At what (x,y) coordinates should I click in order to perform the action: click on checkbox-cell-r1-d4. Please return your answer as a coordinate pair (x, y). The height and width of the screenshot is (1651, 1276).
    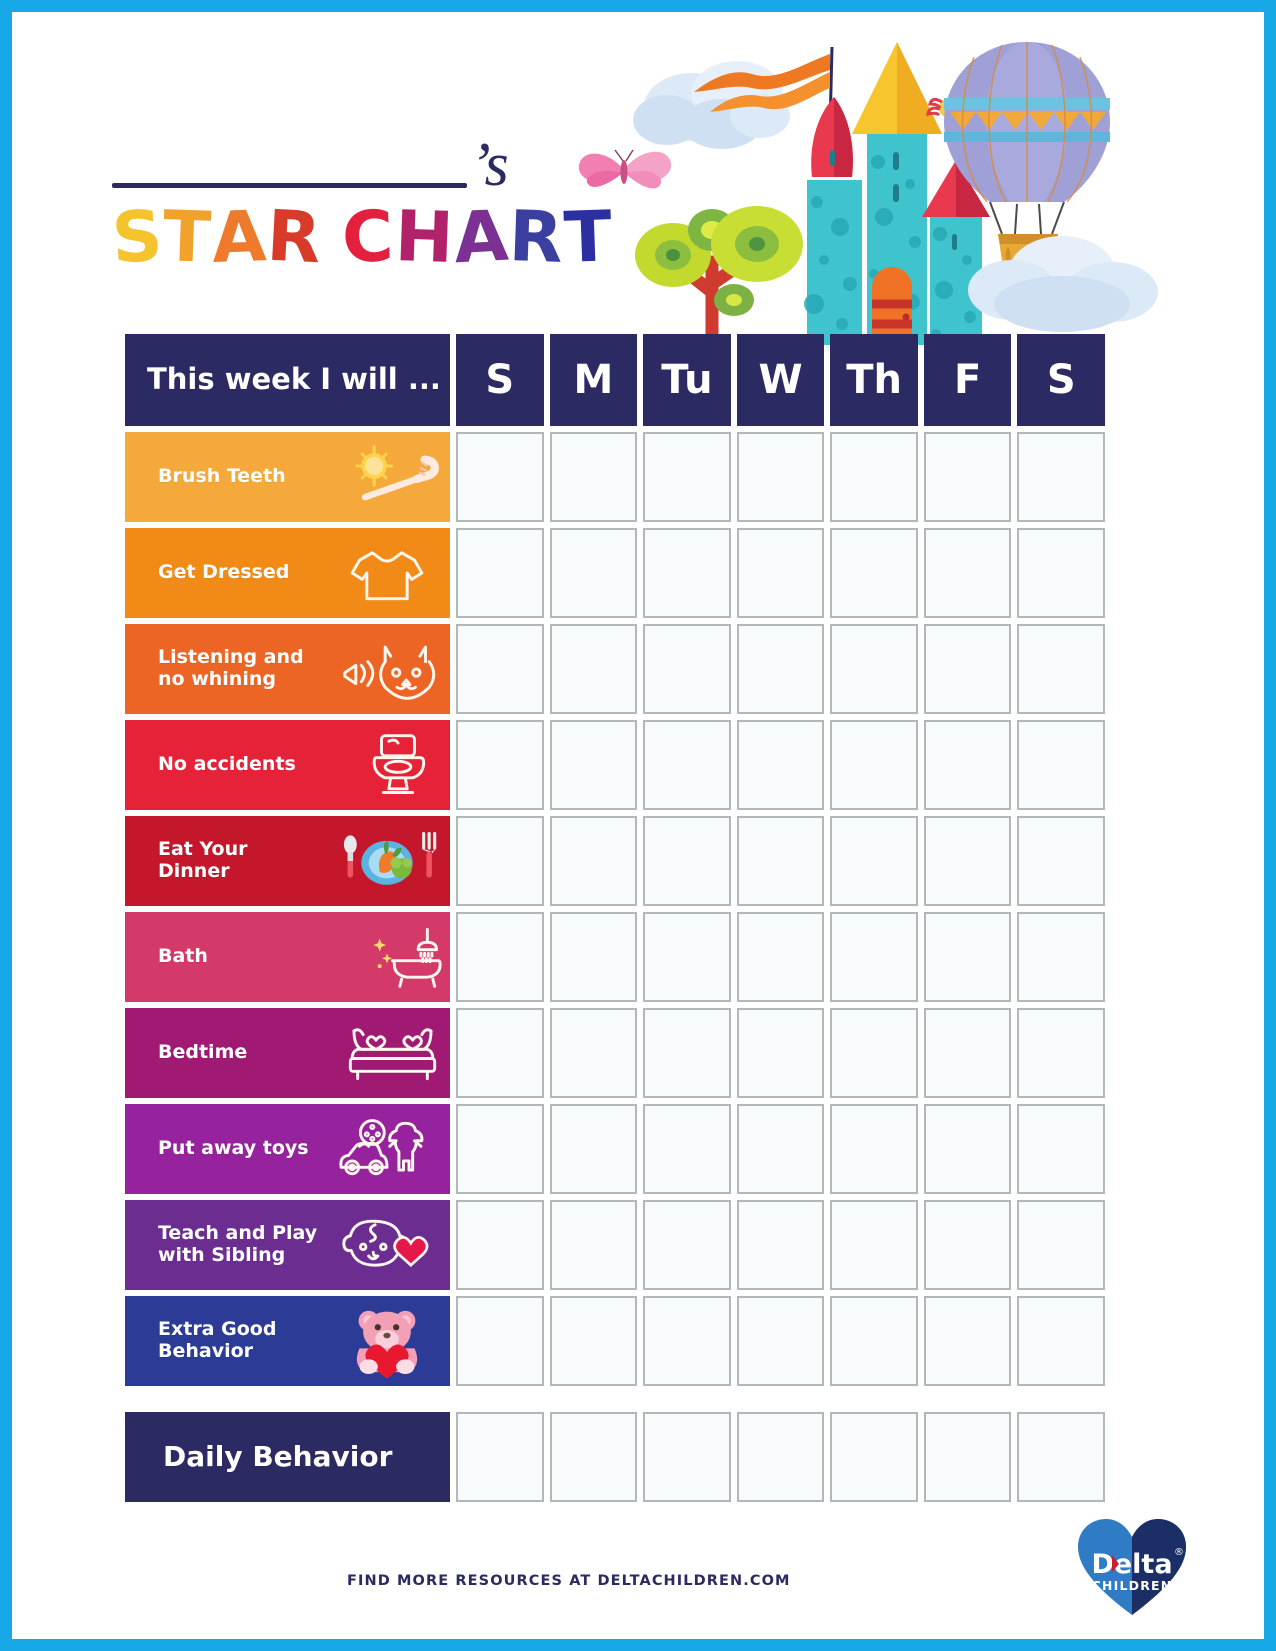
    Looking at the image, I should click on (874, 573).